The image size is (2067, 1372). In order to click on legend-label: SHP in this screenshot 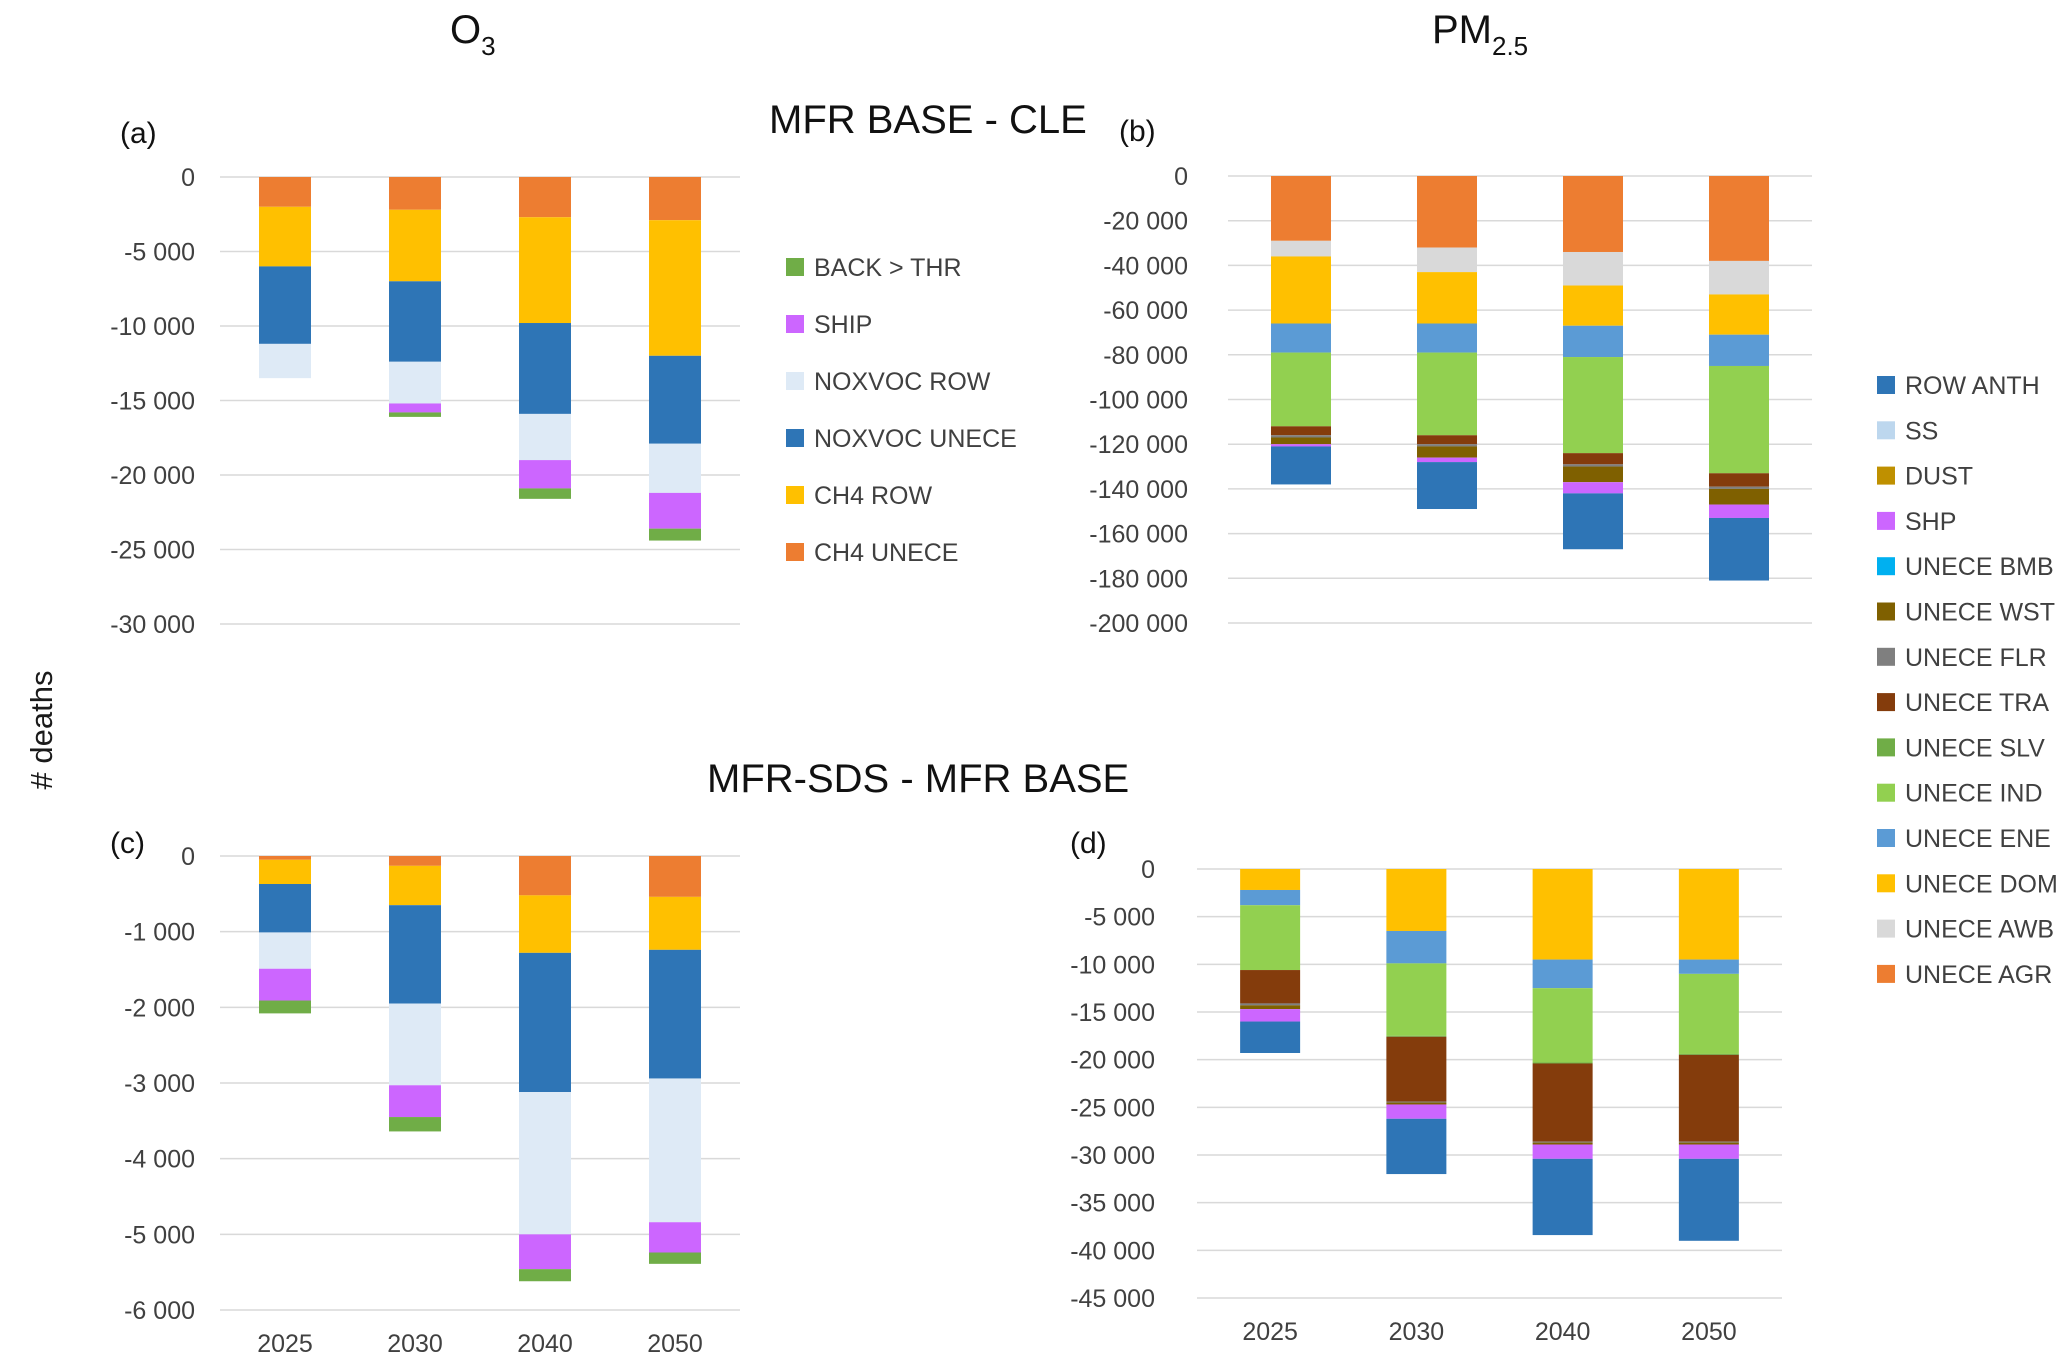, I will do `click(1930, 522)`.